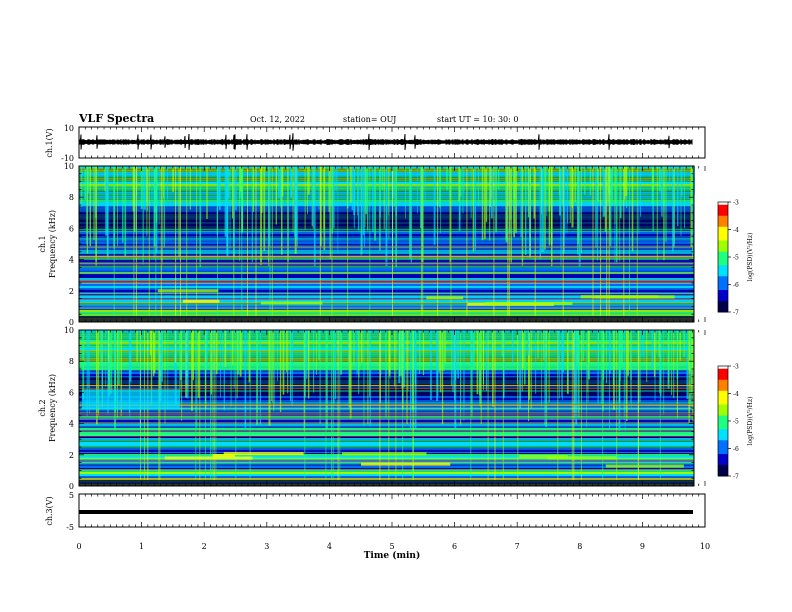  What do you see at coordinates (375, 143) in the screenshot?
I see `ch1-waveform-panel: 10 -10 ch.1(V)` at bounding box center [375, 143].